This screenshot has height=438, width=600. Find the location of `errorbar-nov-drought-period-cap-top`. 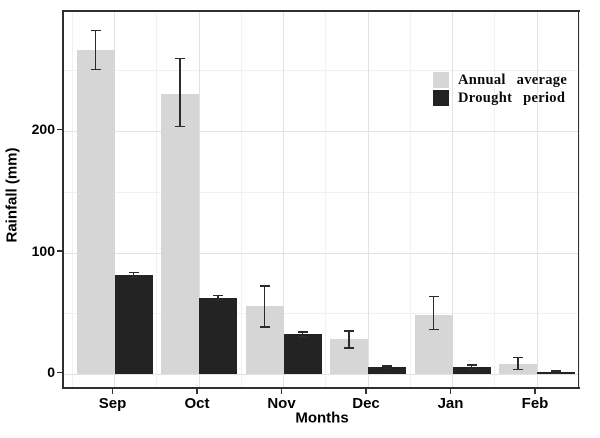

errorbar-nov-drought-period-cap-top is located at coordinates (302, 332).